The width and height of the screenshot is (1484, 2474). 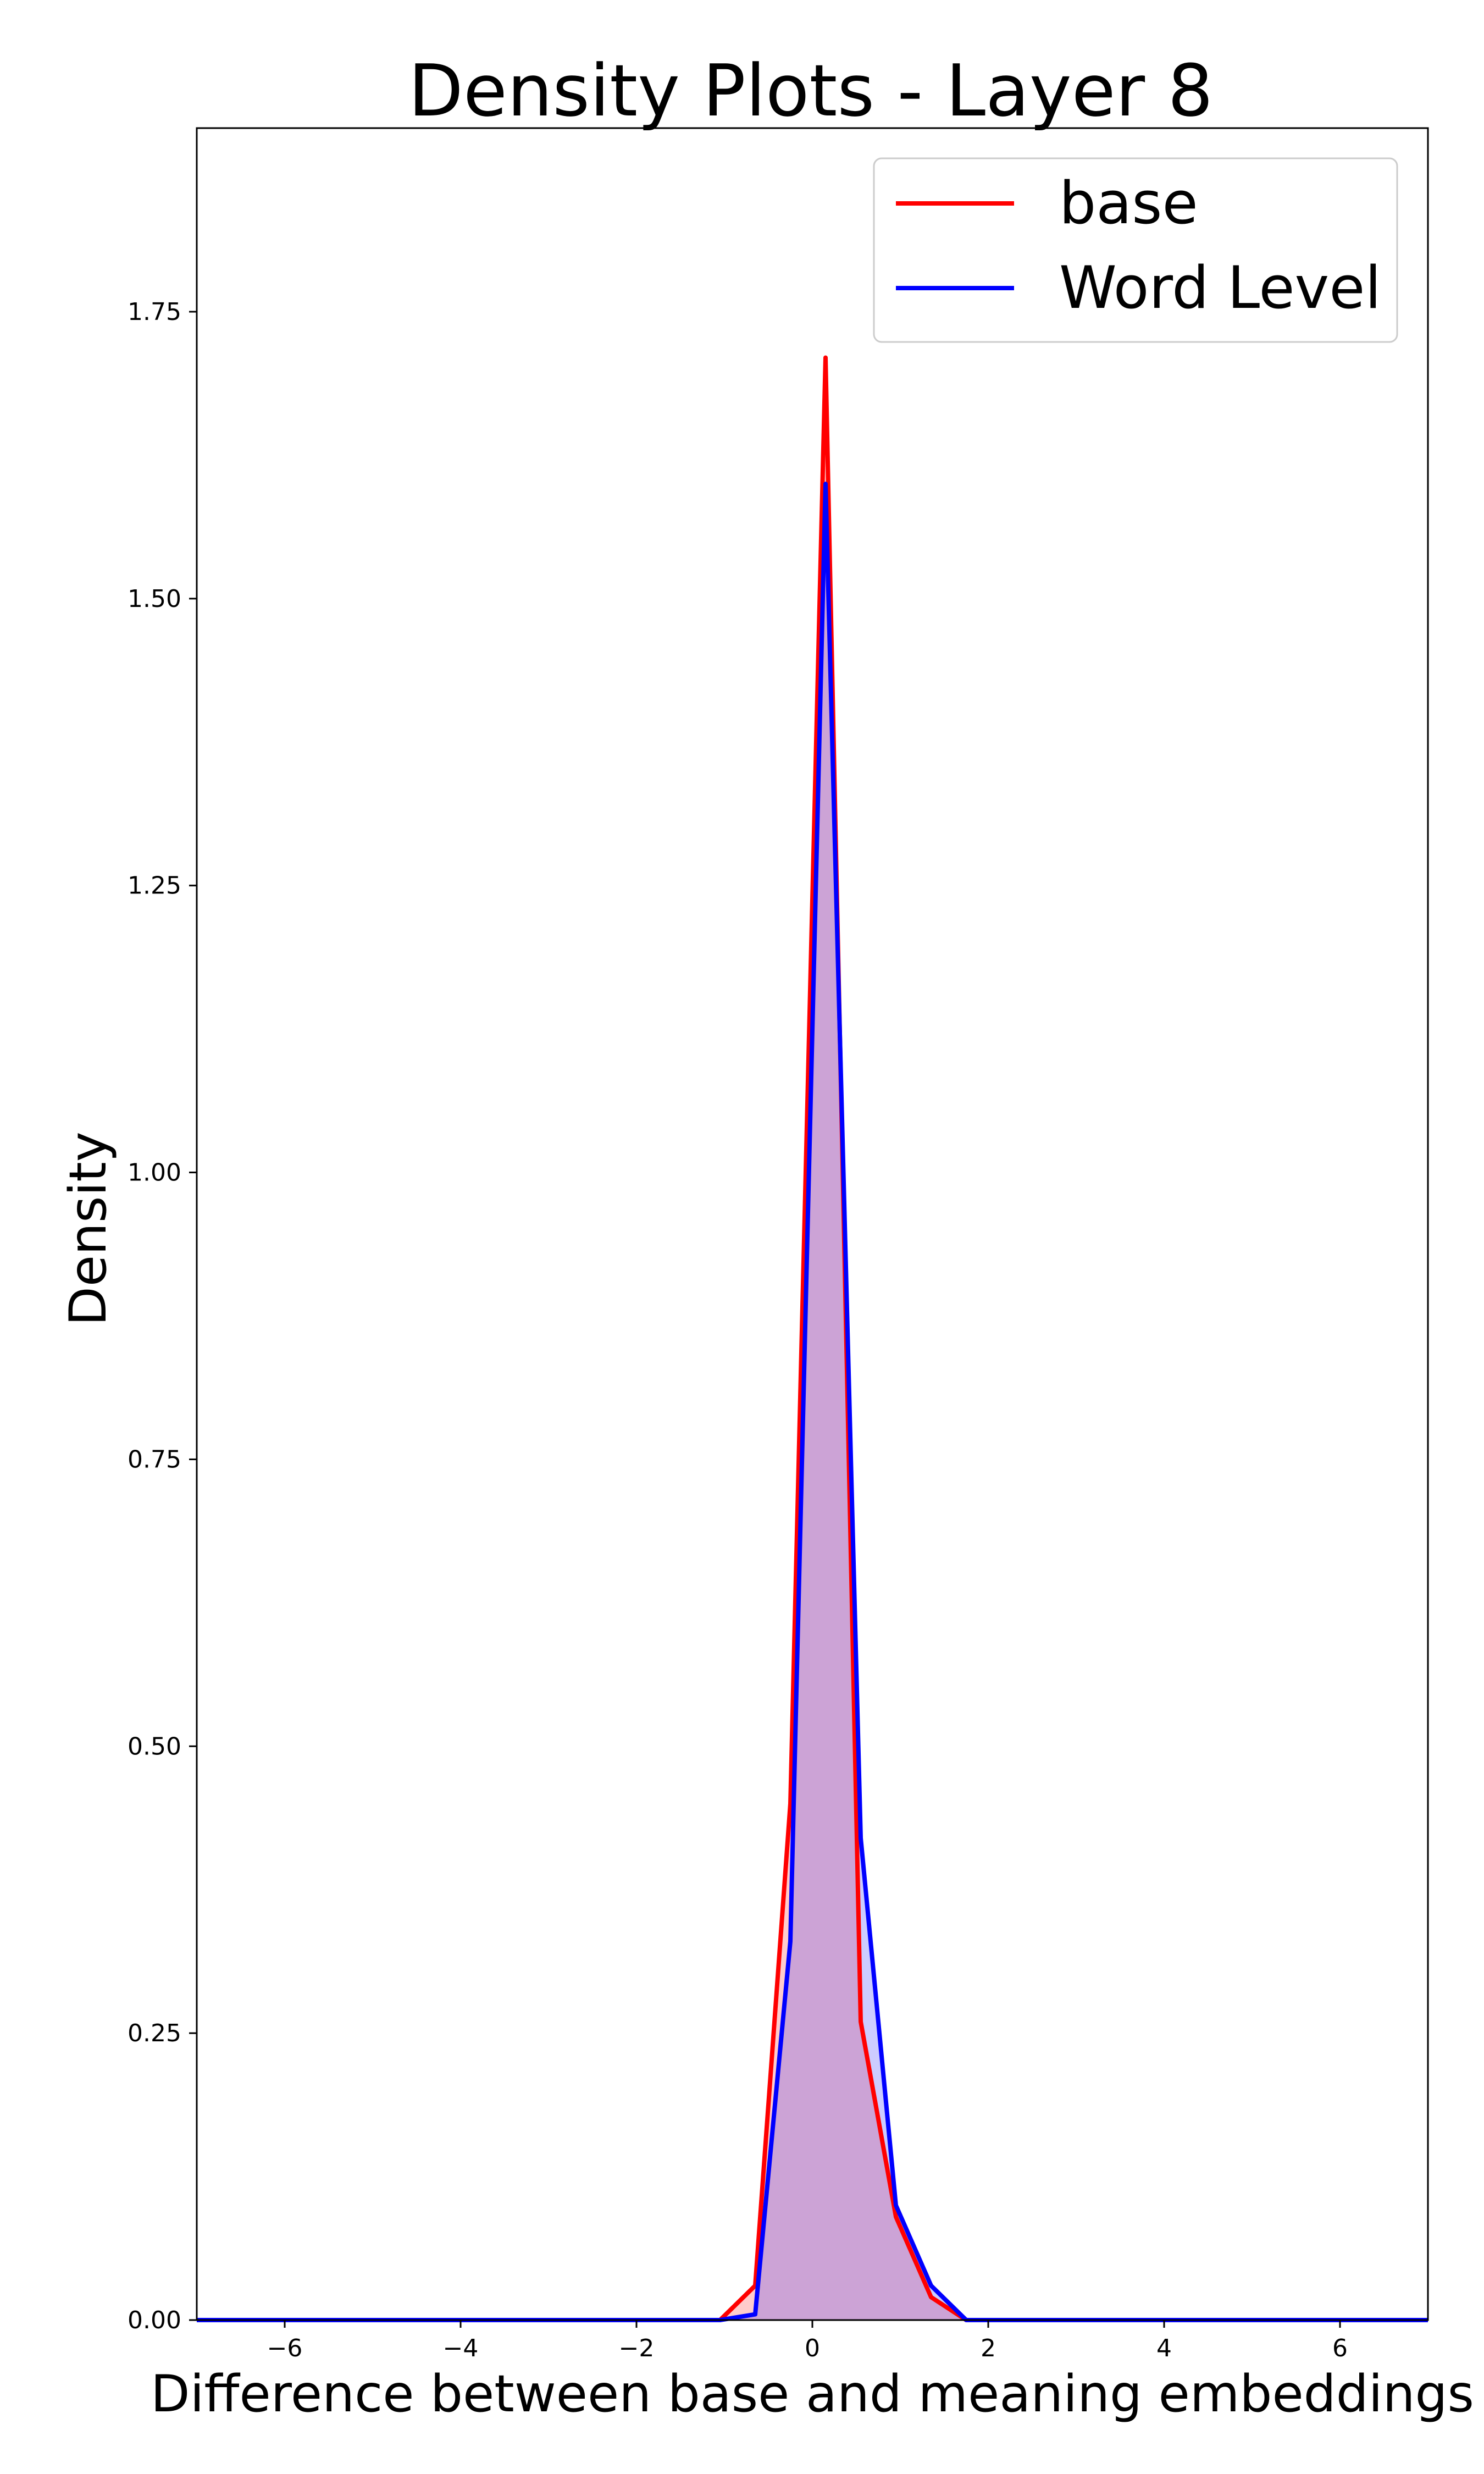 What do you see at coordinates (1128, 203) in the screenshot?
I see `legend-label-base: base` at bounding box center [1128, 203].